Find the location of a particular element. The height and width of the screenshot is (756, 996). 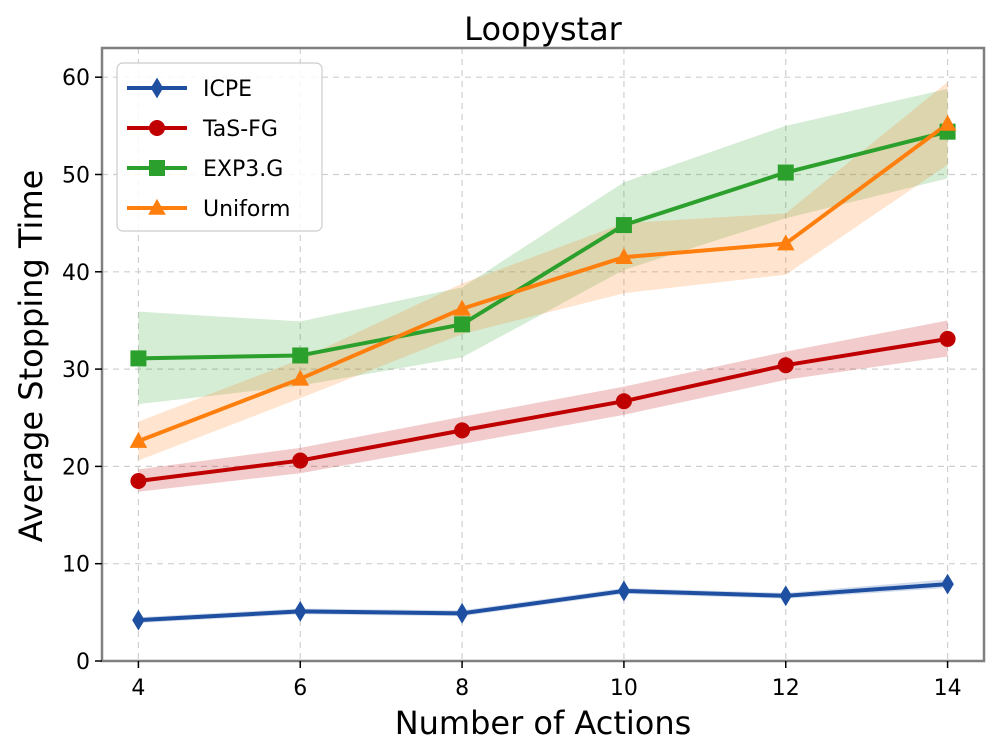

x-tick-label: 8 is located at coordinates (462, 688).